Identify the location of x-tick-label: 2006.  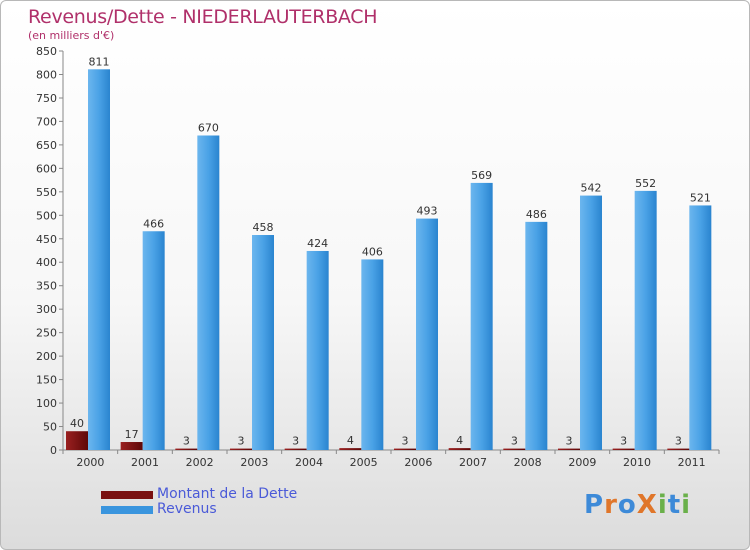
(418, 462).